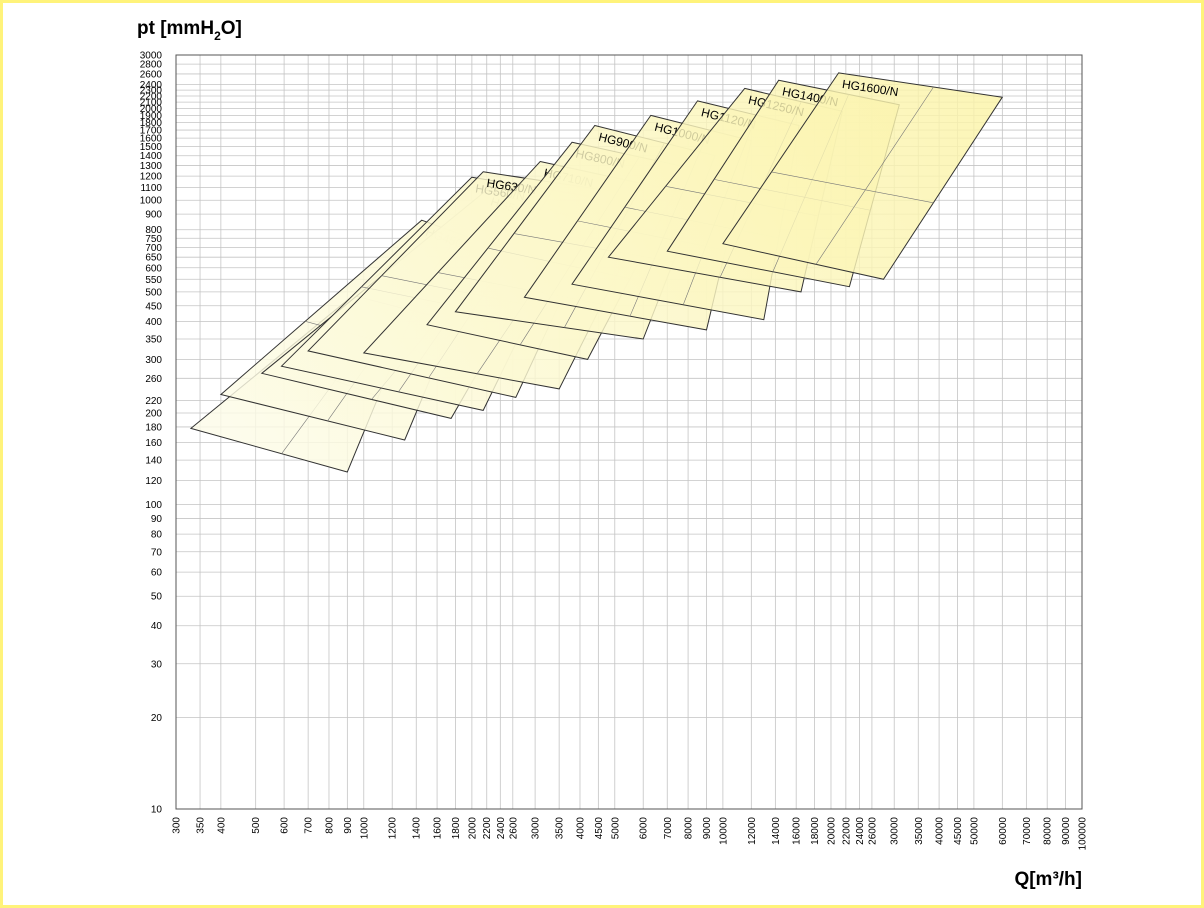 The height and width of the screenshot is (908, 1204). What do you see at coordinates (157, 535) in the screenshot?
I see `y-tick-label: 80` at bounding box center [157, 535].